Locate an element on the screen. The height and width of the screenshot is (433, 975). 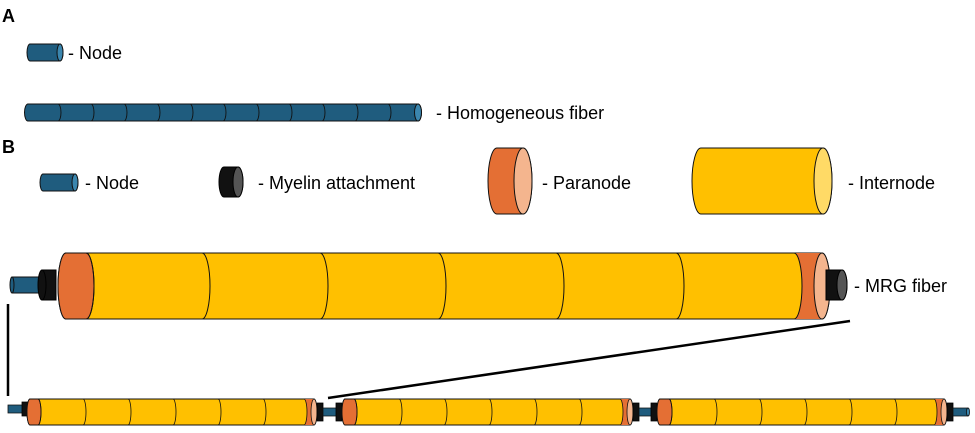
panel-b-label: B is located at coordinates (8, 147).